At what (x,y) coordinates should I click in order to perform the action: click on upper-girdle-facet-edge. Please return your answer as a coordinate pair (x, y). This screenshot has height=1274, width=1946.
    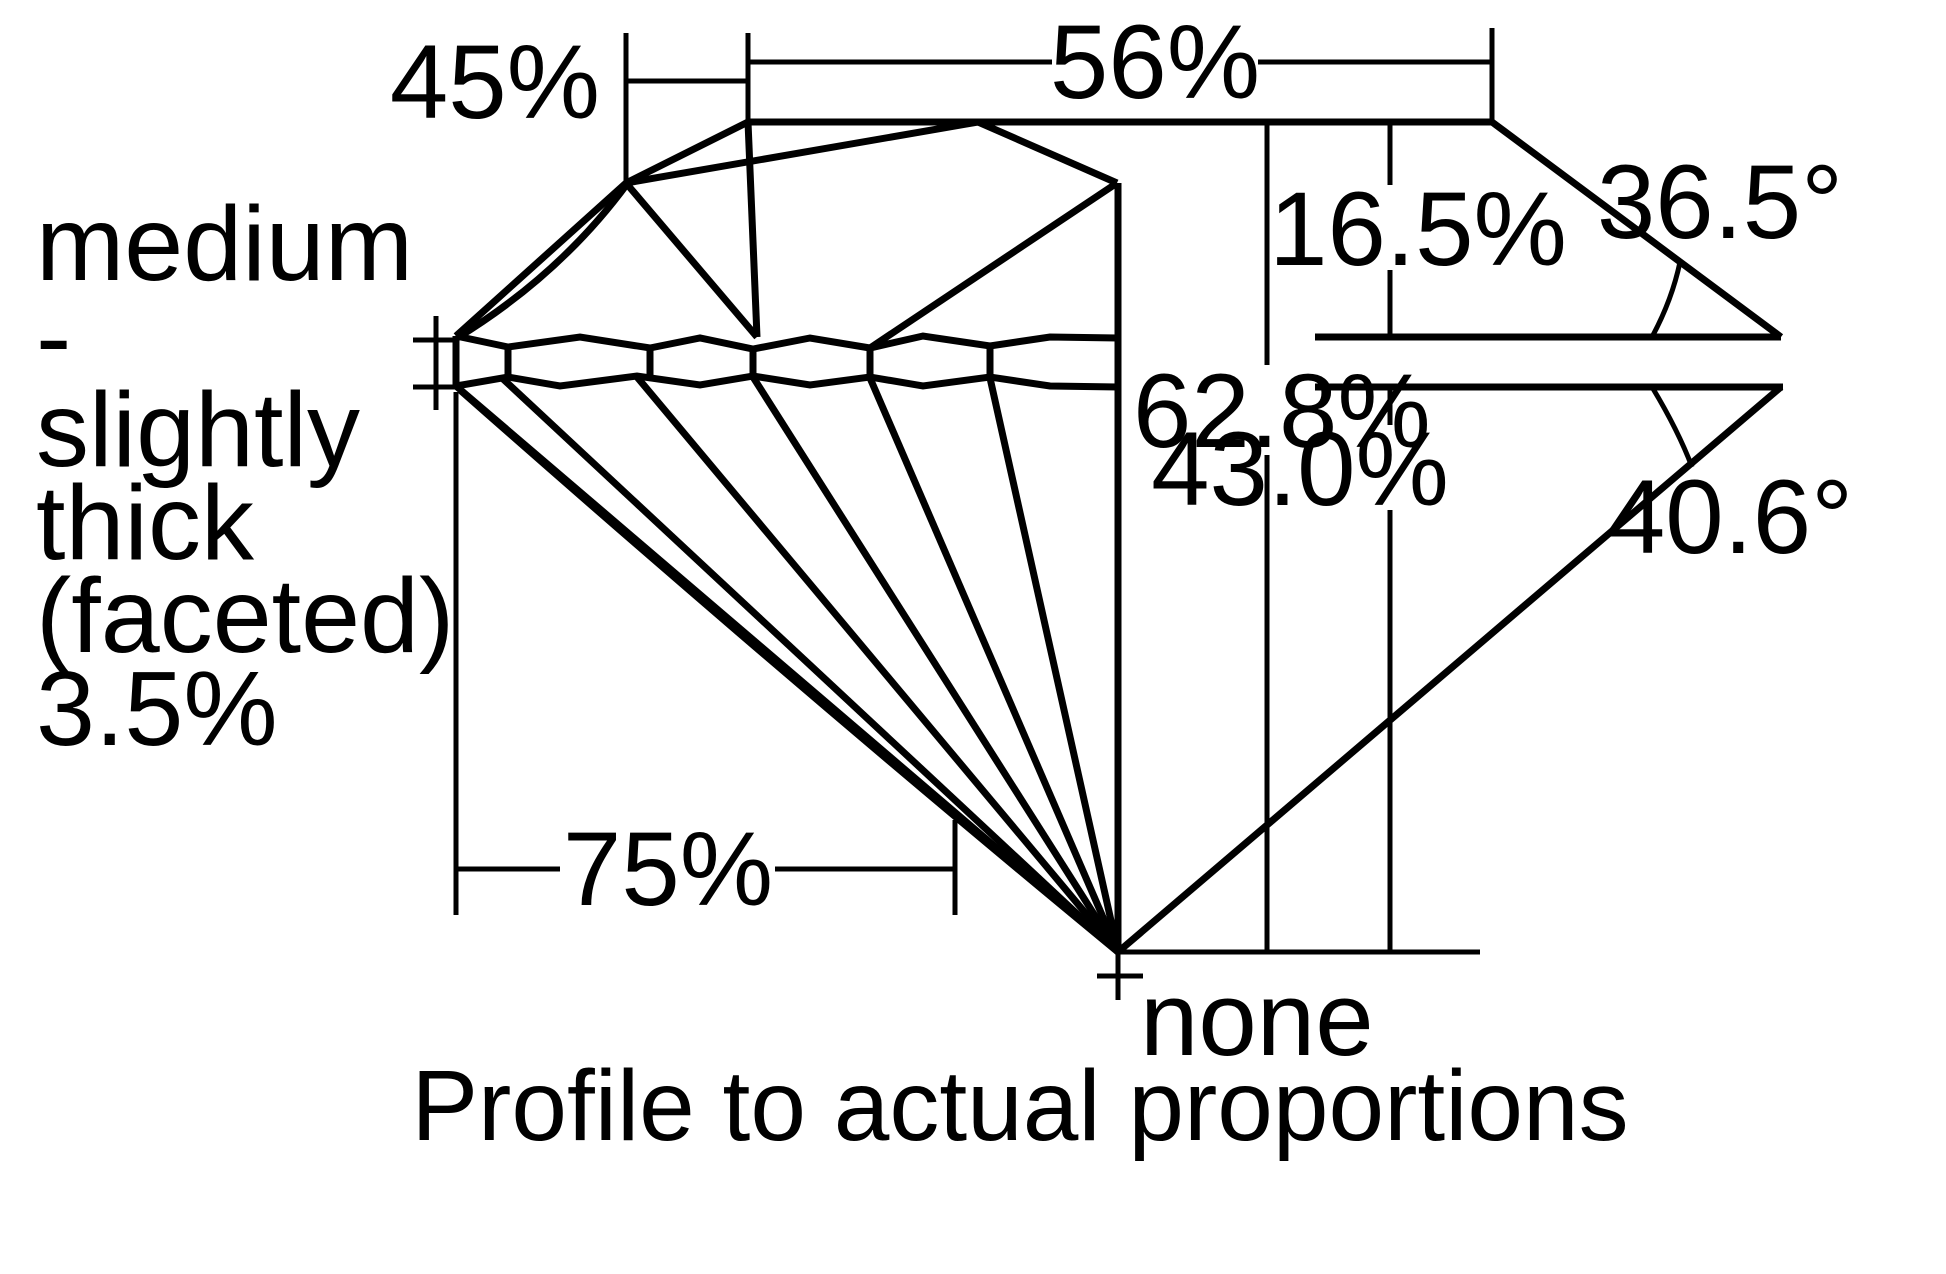
    Looking at the image, I should click on (993, 265).